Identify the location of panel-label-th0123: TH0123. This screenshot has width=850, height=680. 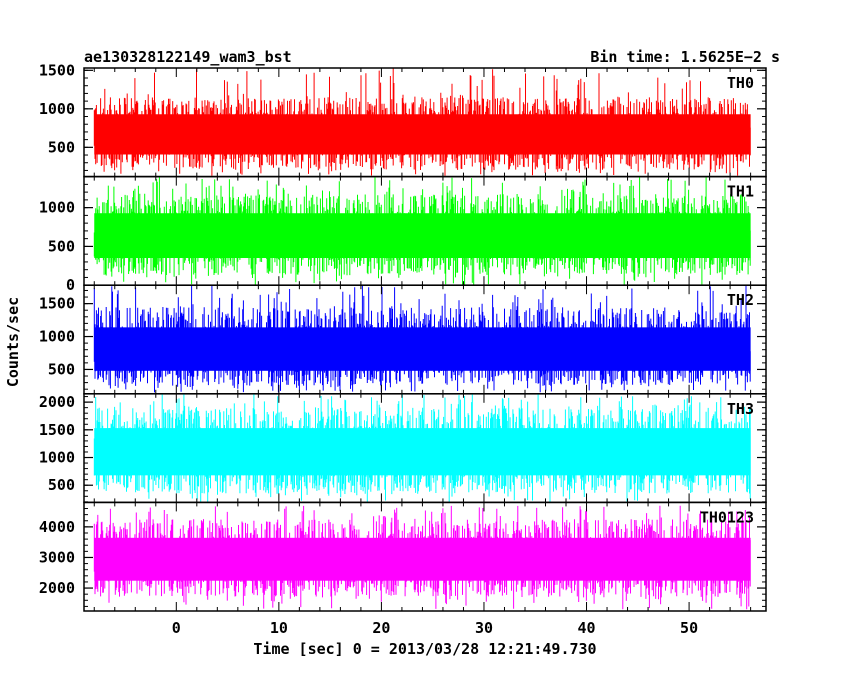
(727, 517).